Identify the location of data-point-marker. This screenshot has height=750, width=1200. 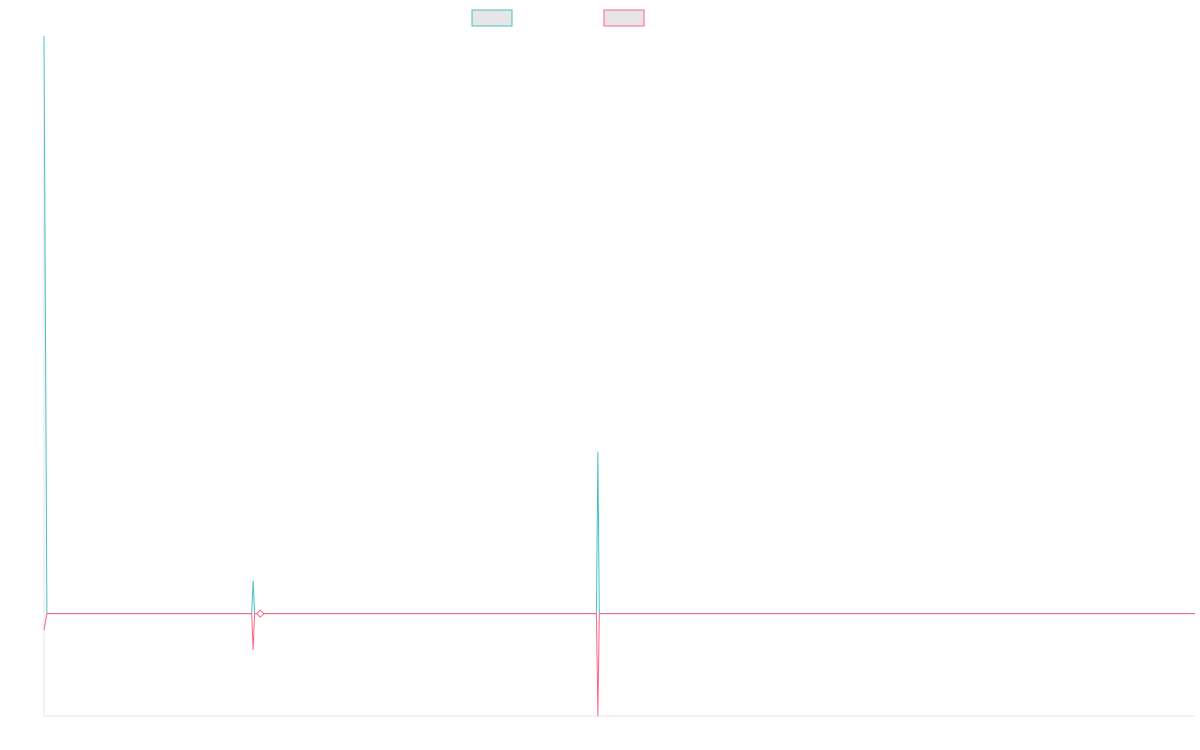
(260, 613).